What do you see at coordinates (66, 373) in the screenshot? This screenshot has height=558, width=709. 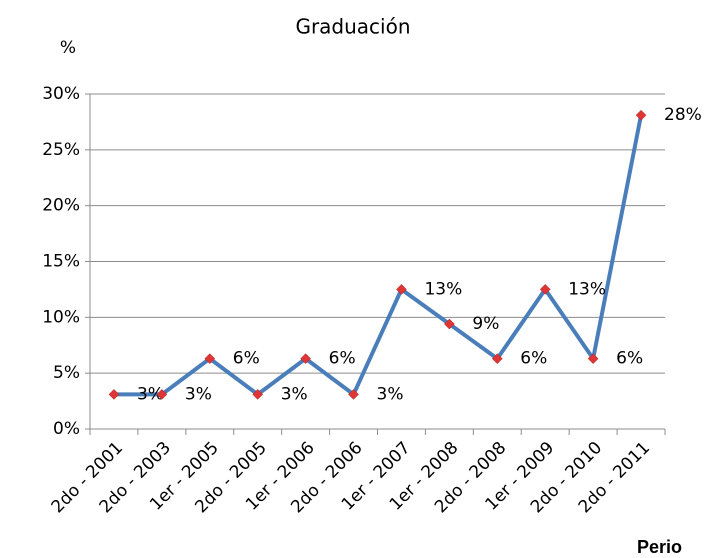 I see `y-tick-label: 5%` at bounding box center [66, 373].